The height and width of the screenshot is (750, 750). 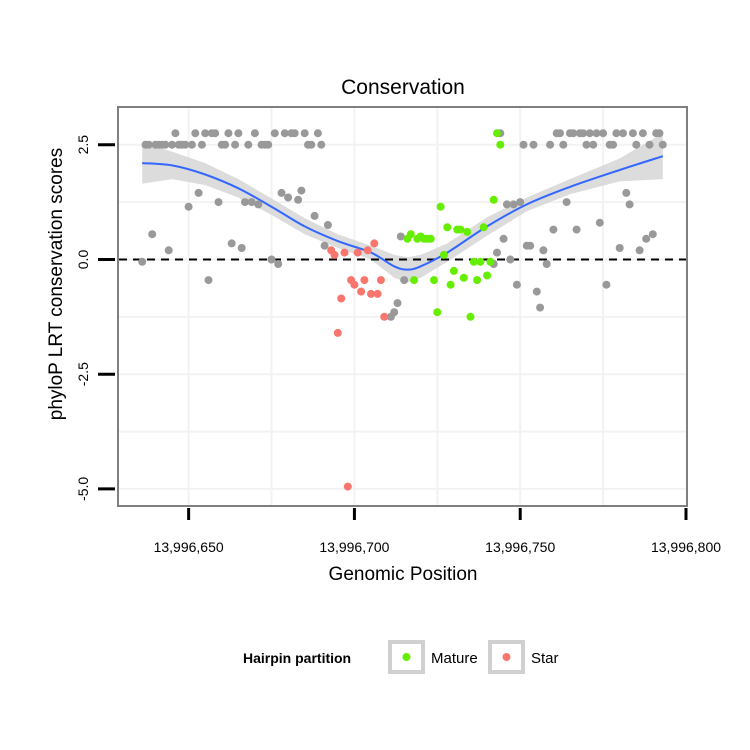 I want to click on legend-label-mature: Mature, so click(x=454, y=658).